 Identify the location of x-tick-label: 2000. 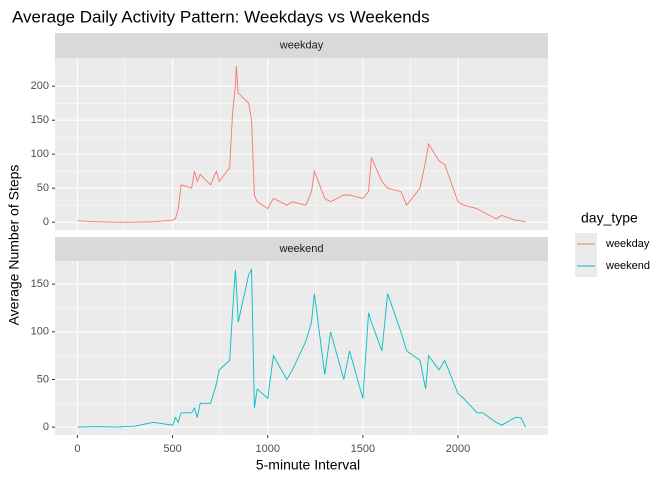
(458, 449).